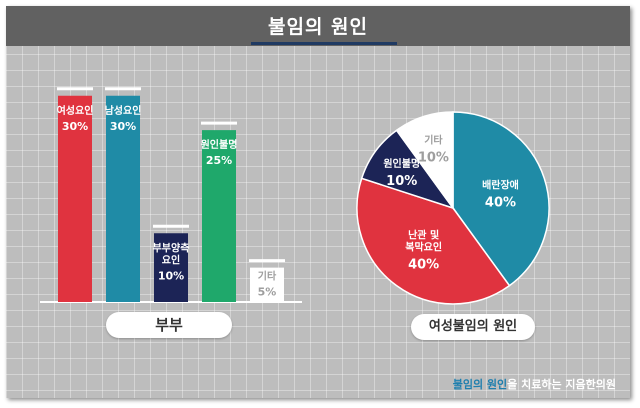 Image resolution: width=640 pixels, height=408 pixels. What do you see at coordinates (267, 292) in the screenshot?
I see `bar-value-label: 5%` at bounding box center [267, 292].